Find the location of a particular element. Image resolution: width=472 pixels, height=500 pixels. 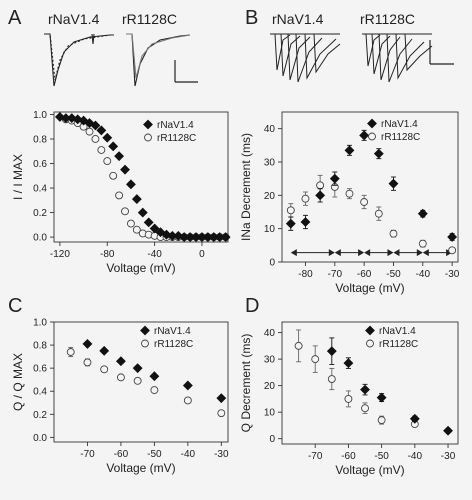

chart-a-legend-label: rNaV1.4 is located at coordinates (175, 125).